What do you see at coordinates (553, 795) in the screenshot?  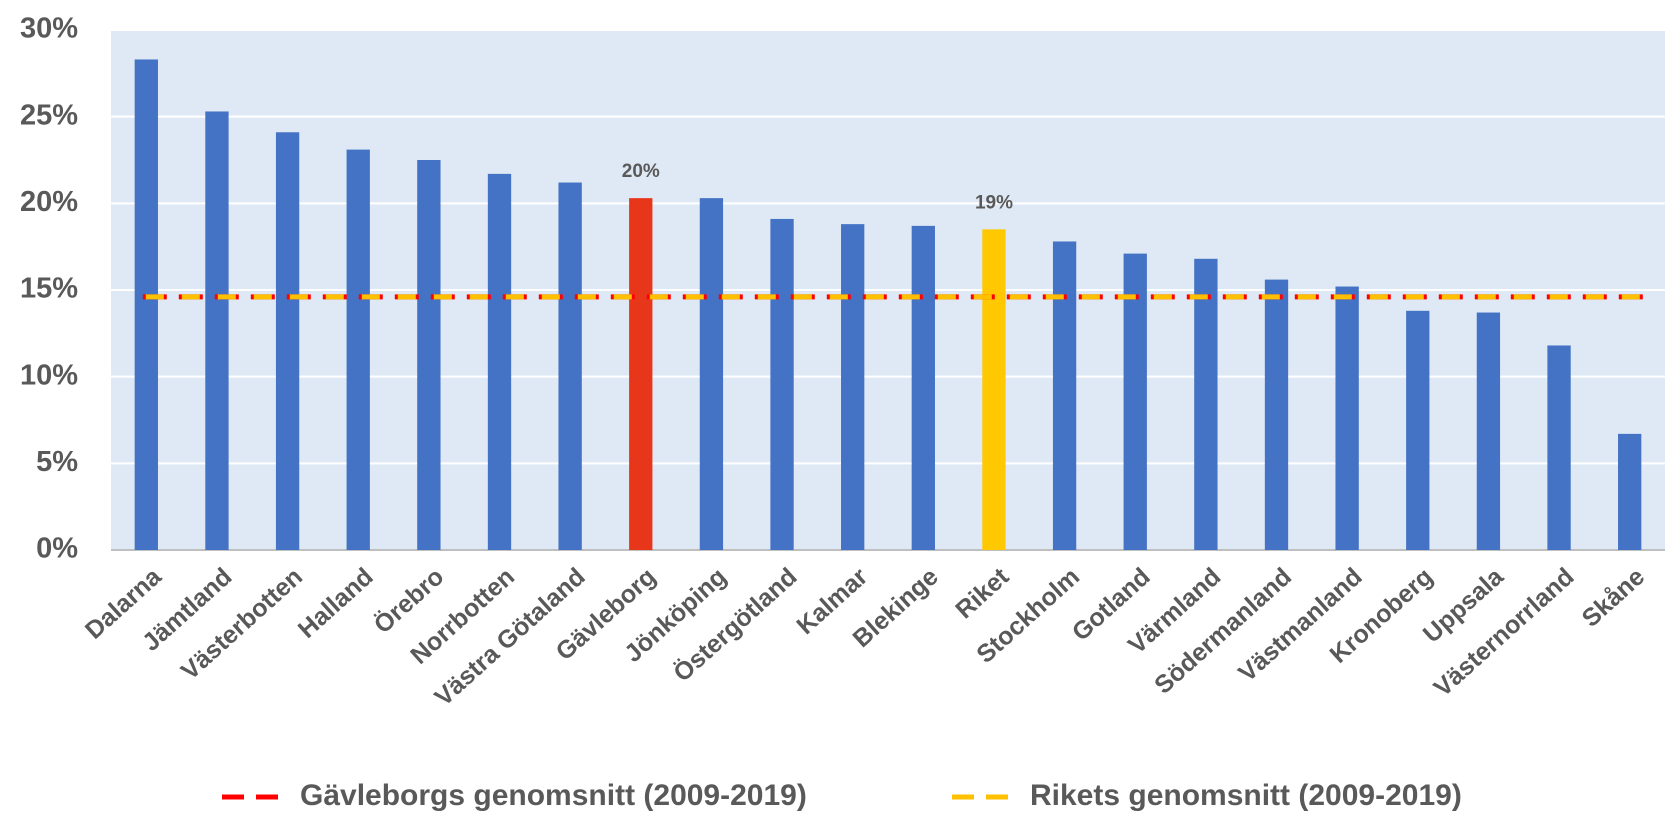 I see `legend-label: Gävleborgs genomsnitt (2009-2019)` at bounding box center [553, 795].